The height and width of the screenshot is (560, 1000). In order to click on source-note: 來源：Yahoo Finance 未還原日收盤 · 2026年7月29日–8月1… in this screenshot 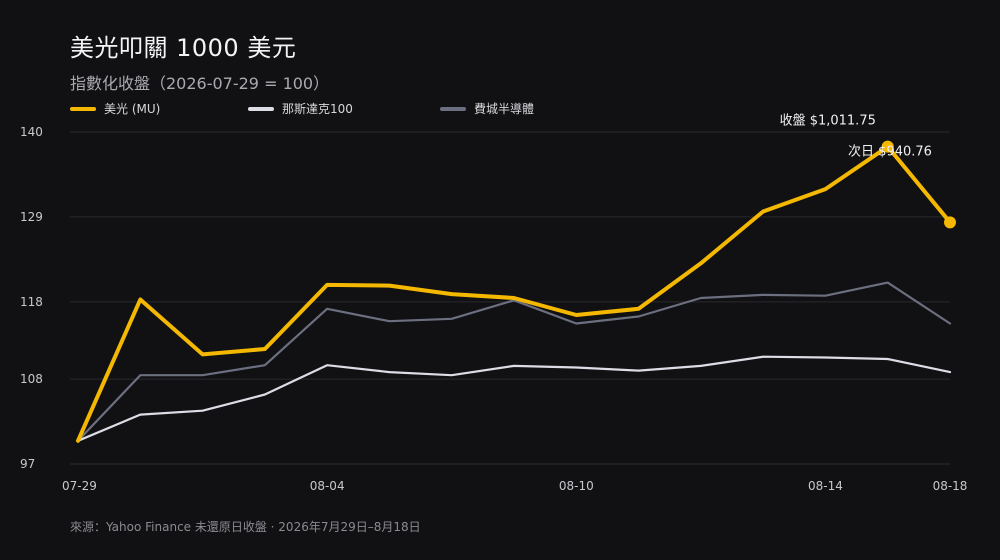, I will do `click(245, 527)`.